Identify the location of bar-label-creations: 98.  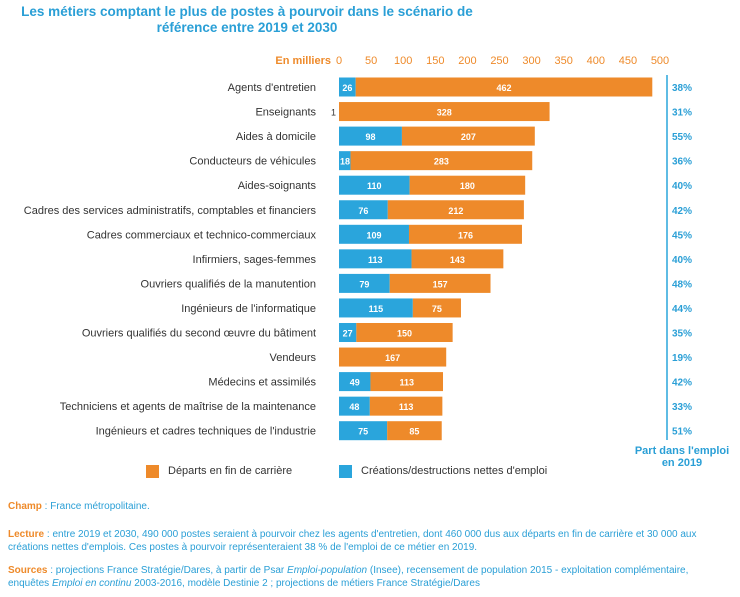
(370, 137).